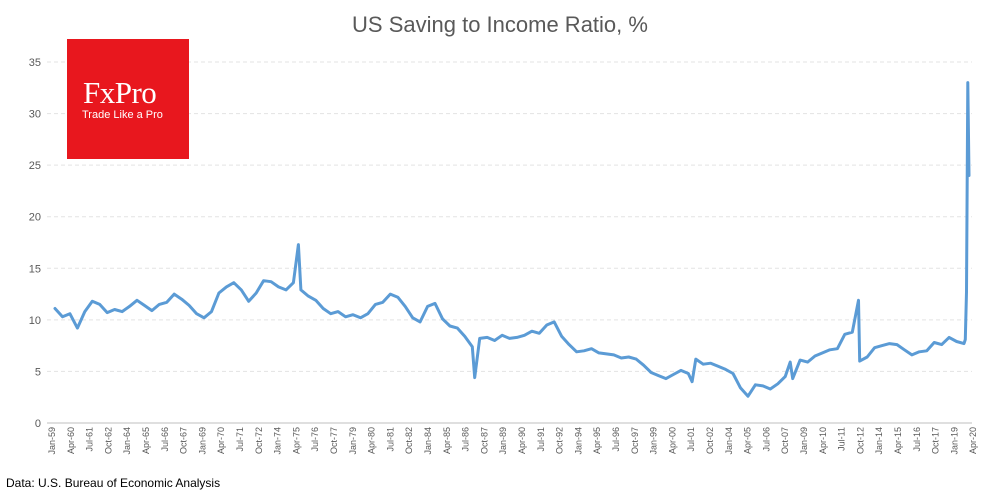 This screenshot has width=1000, height=499. I want to click on x-tick-label: Jul-01, so click(691, 439).